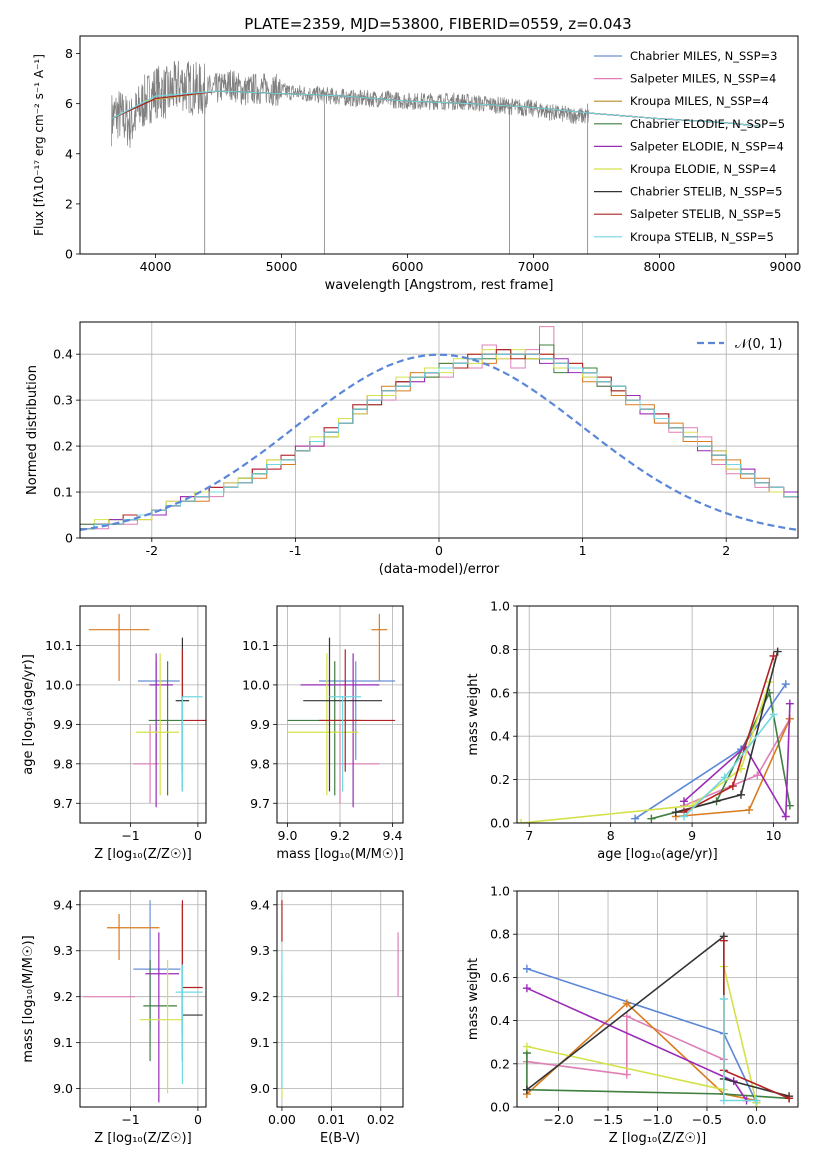  I want to click on y-tick-label: 0.3, so click(63, 400).